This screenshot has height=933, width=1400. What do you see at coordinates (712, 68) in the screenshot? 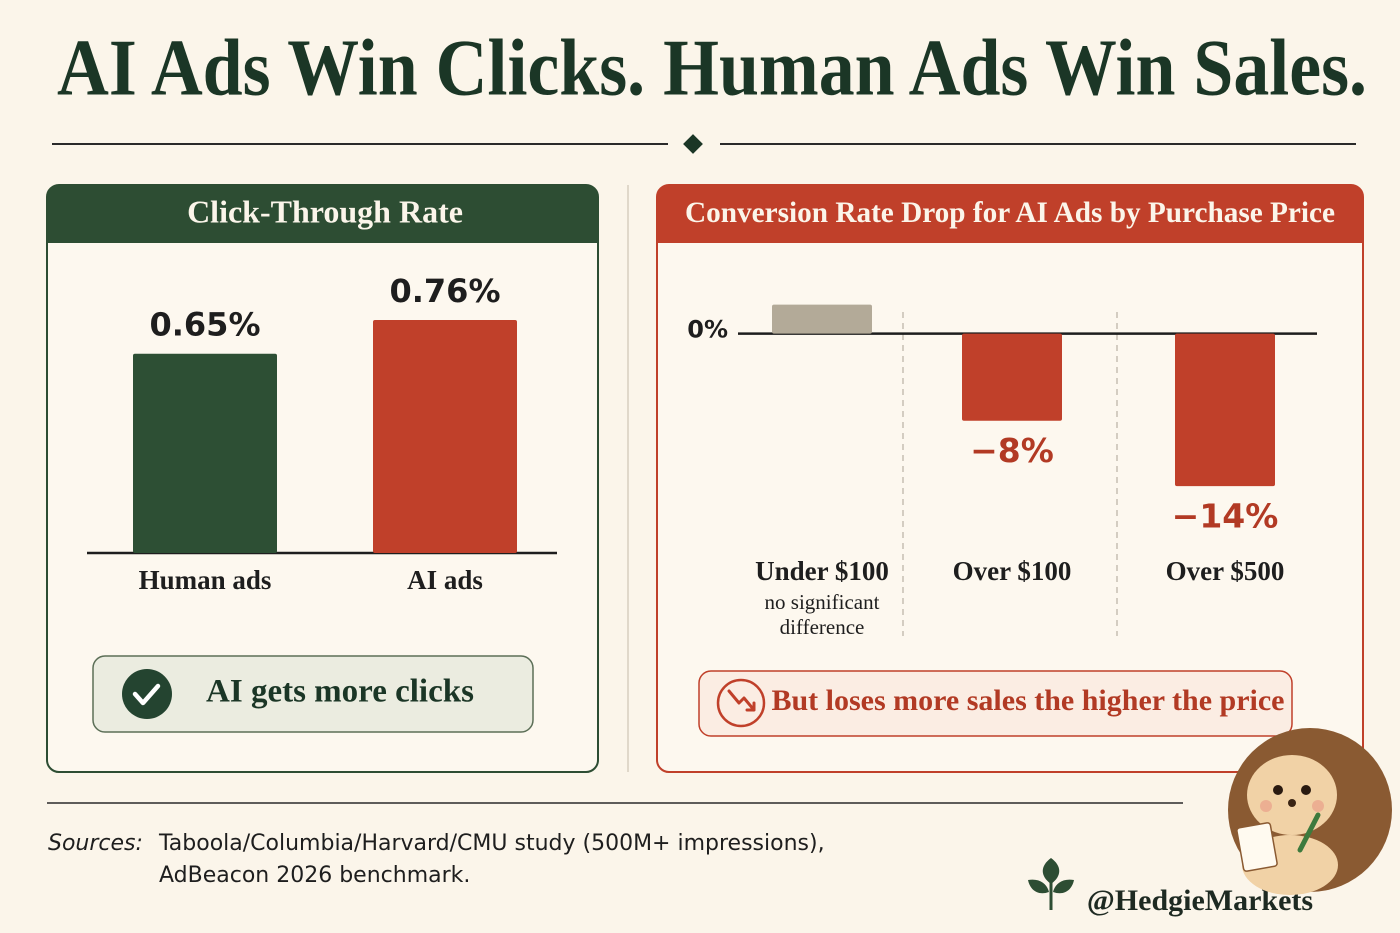
I see `main-title: AI Ads Win Clicks. Human Ads Win Sales.` at bounding box center [712, 68].